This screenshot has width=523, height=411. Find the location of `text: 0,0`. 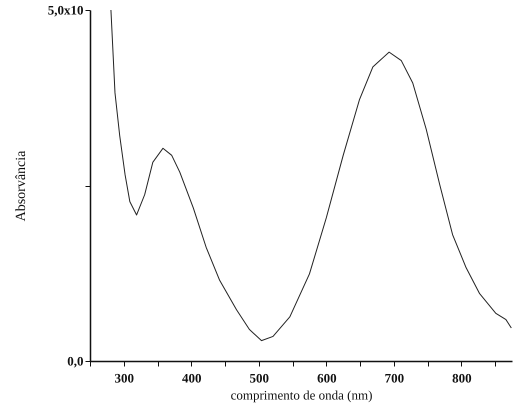

text: 0,0 is located at coordinates (75, 361).